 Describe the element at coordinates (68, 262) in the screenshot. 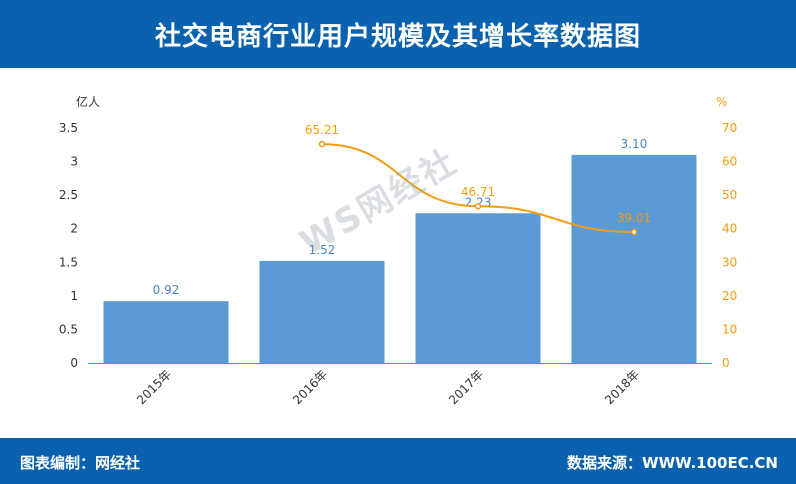

I see `y-left-tick: 1.5` at that location.